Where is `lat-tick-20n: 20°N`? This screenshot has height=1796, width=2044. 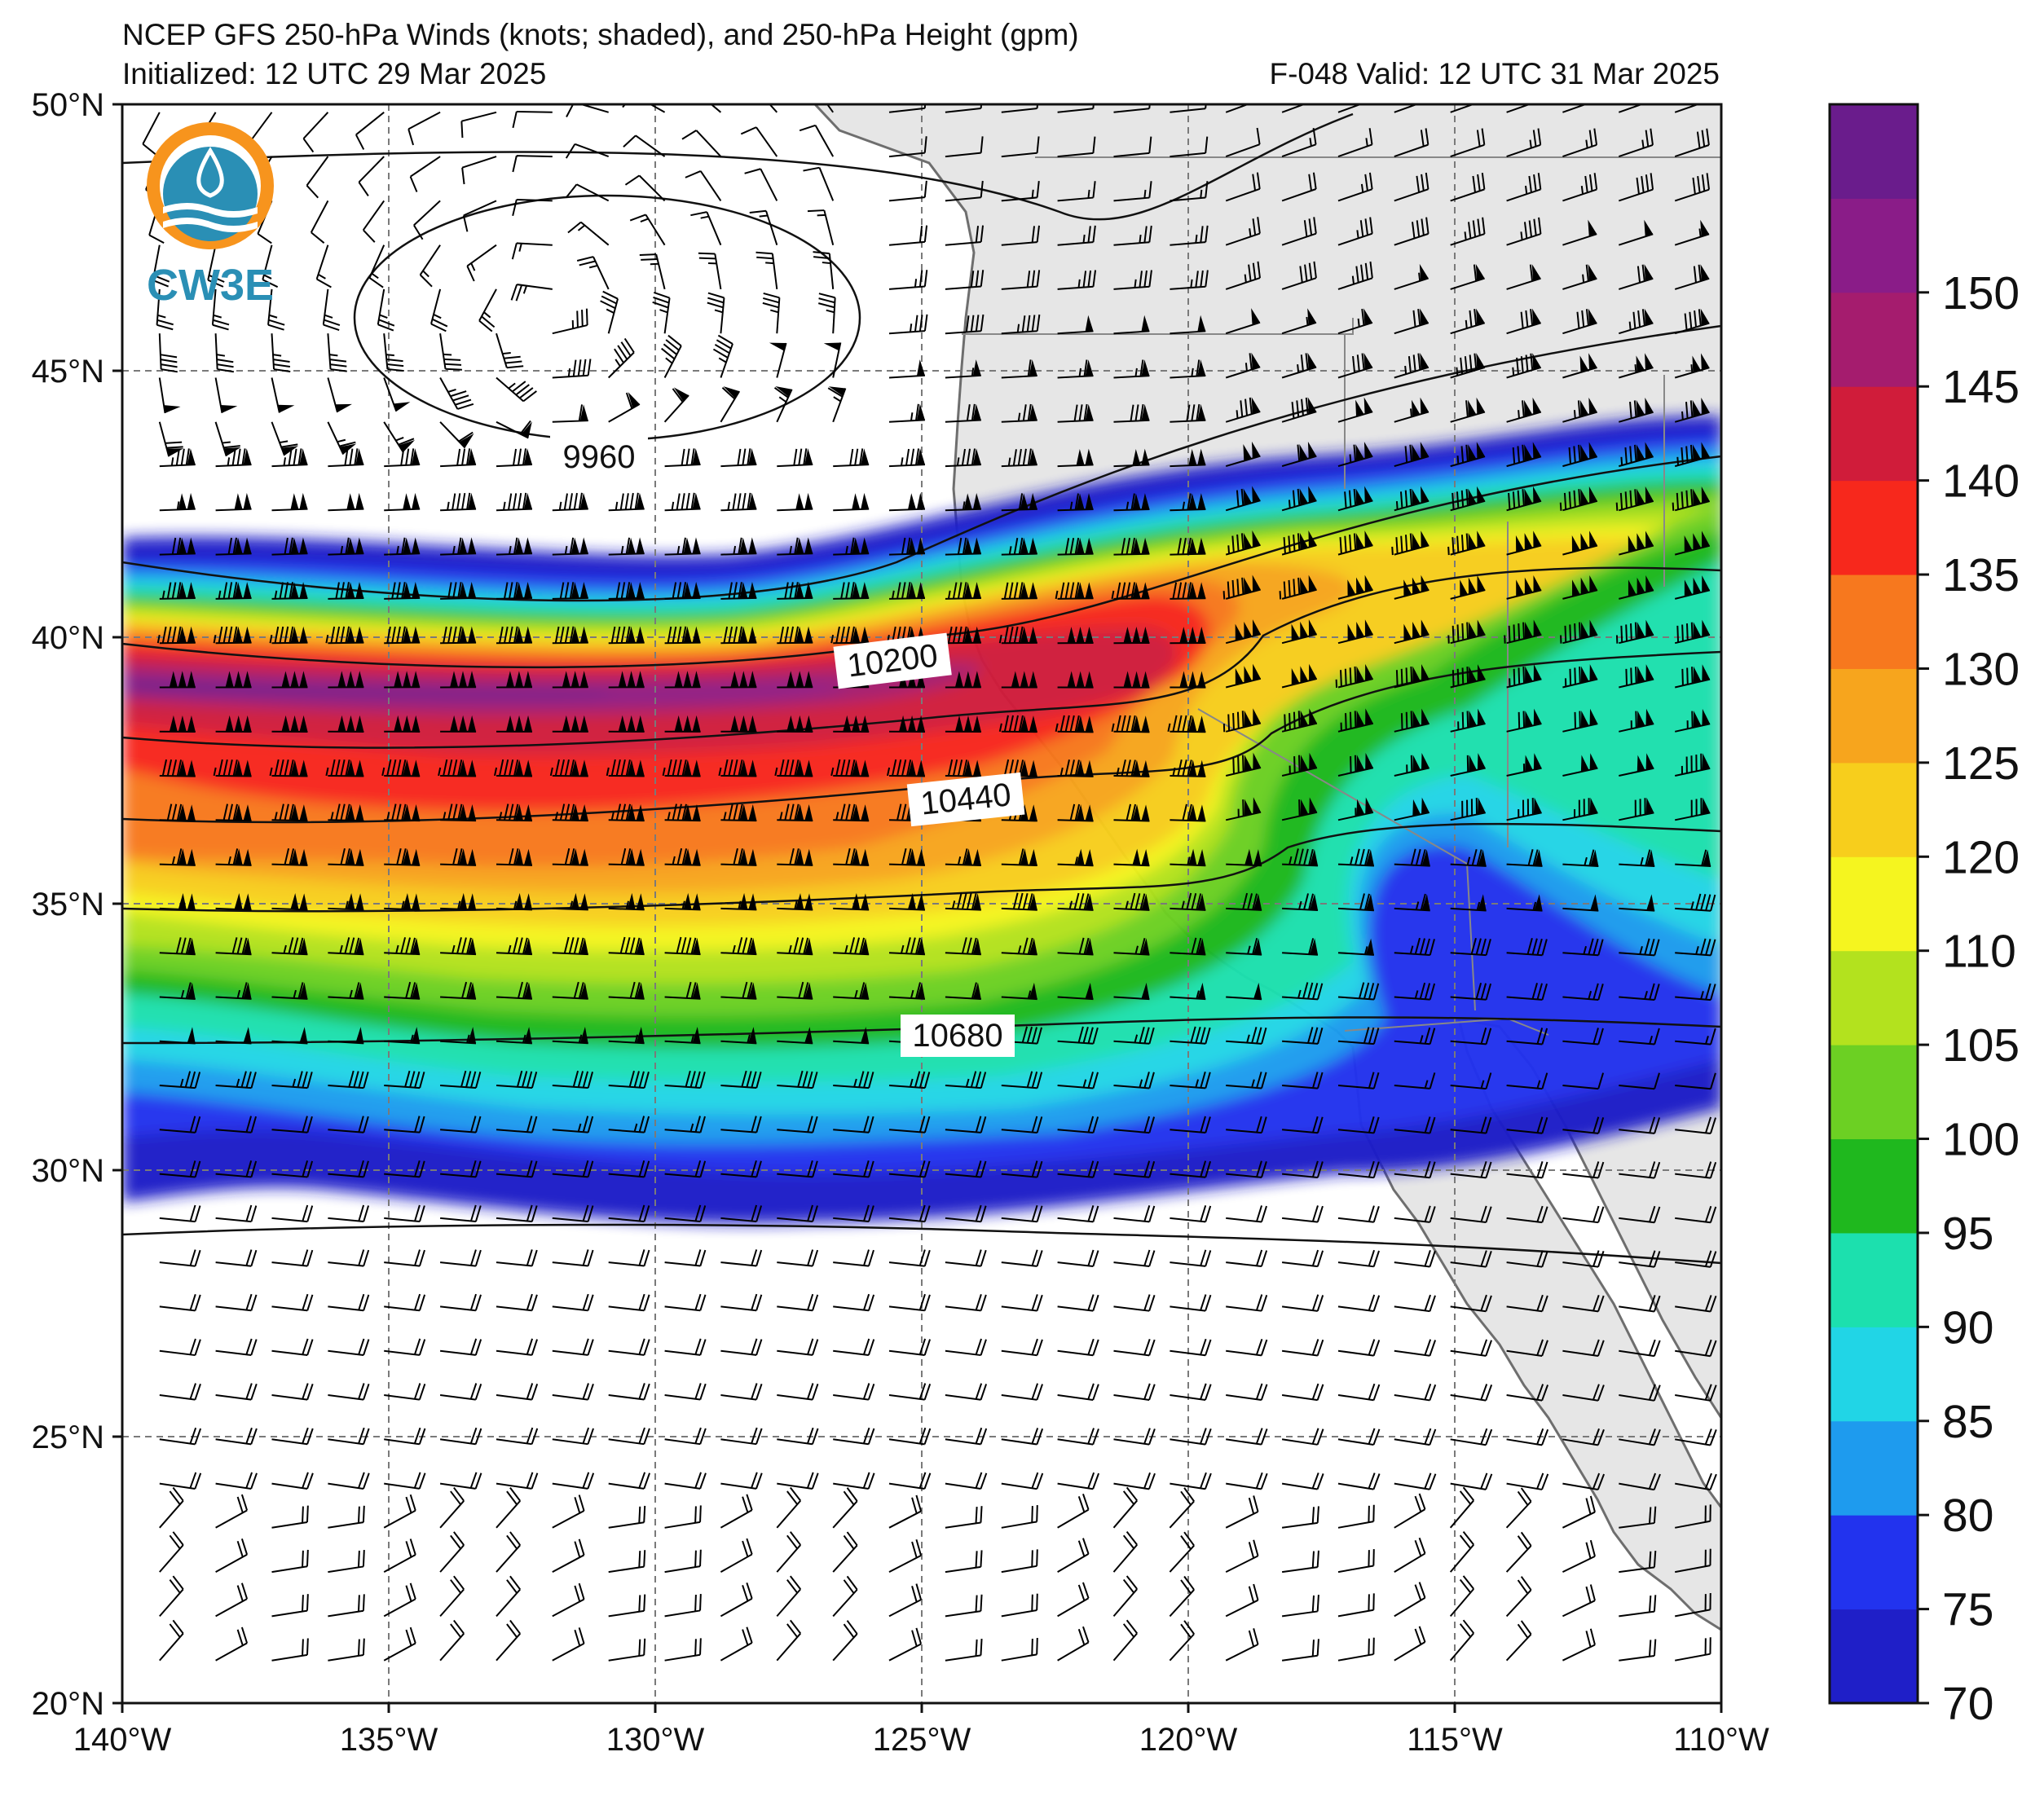
lat-tick-20n: 20°N is located at coordinates (68, 1704).